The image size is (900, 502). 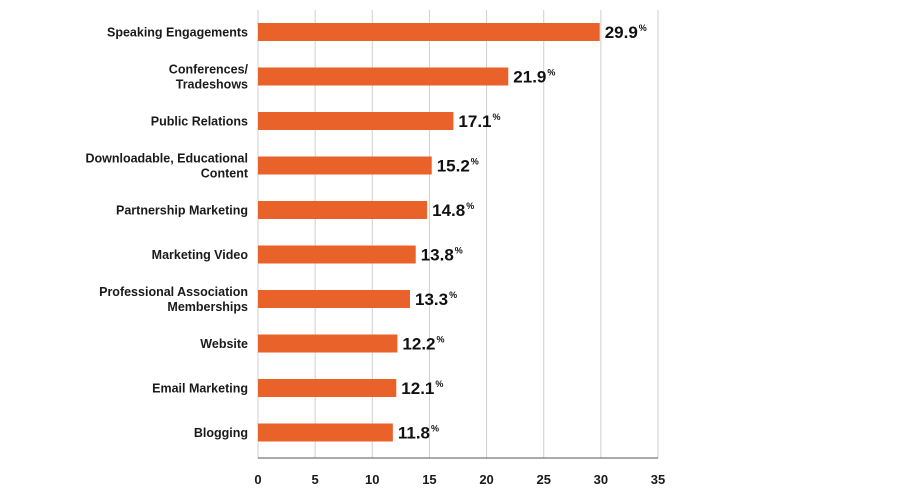 What do you see at coordinates (431, 299) in the screenshot?
I see `value-number: 13.3` at bounding box center [431, 299].